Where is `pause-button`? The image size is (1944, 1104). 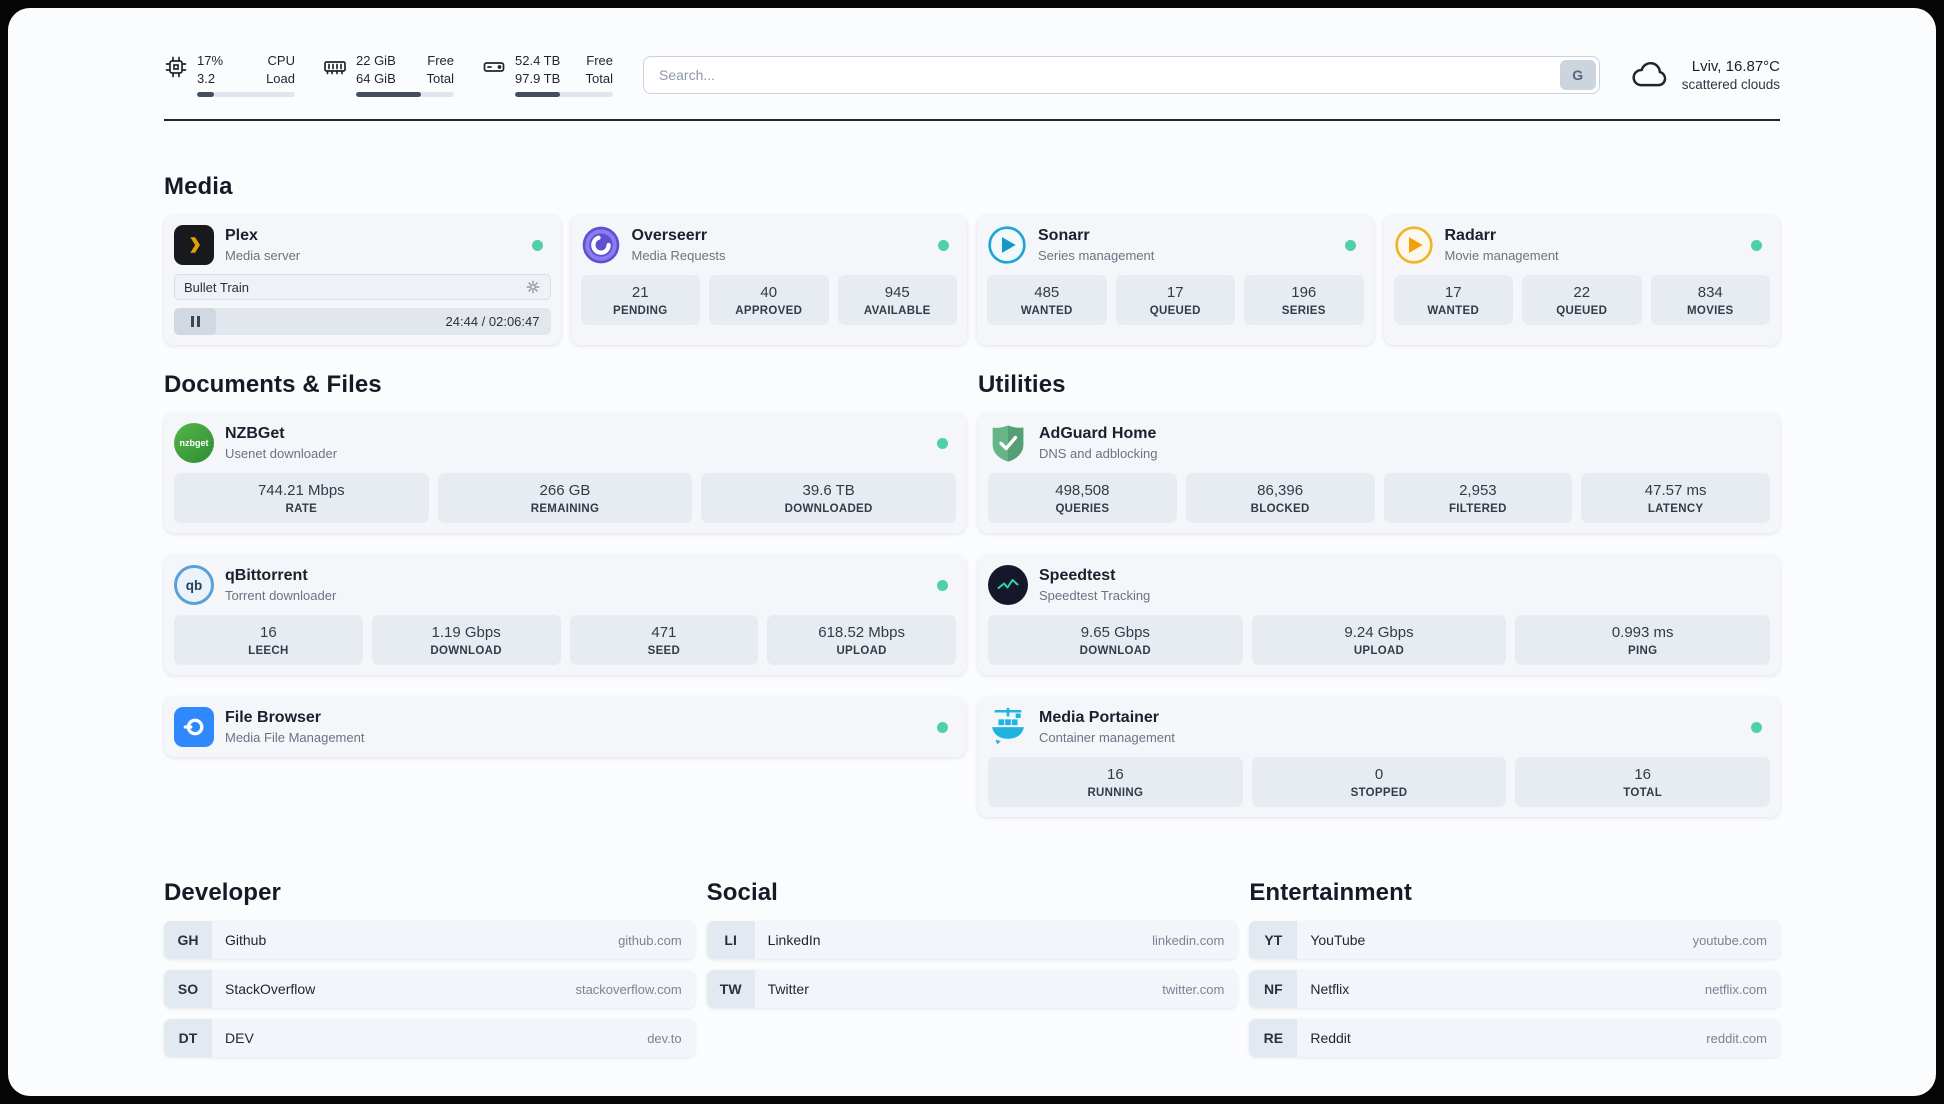 pause-button is located at coordinates (195, 322).